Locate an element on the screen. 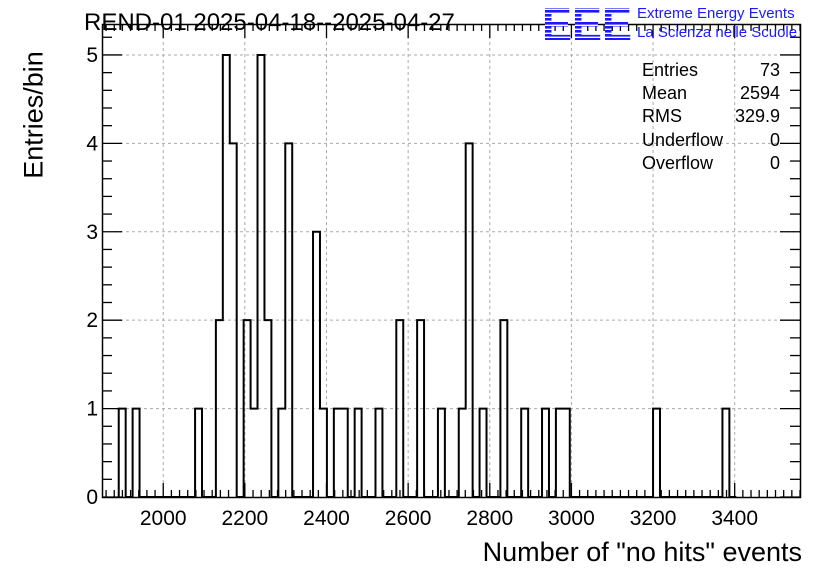 The image size is (836, 572). y-axis-label: Entries/bin is located at coordinates (33, 115).